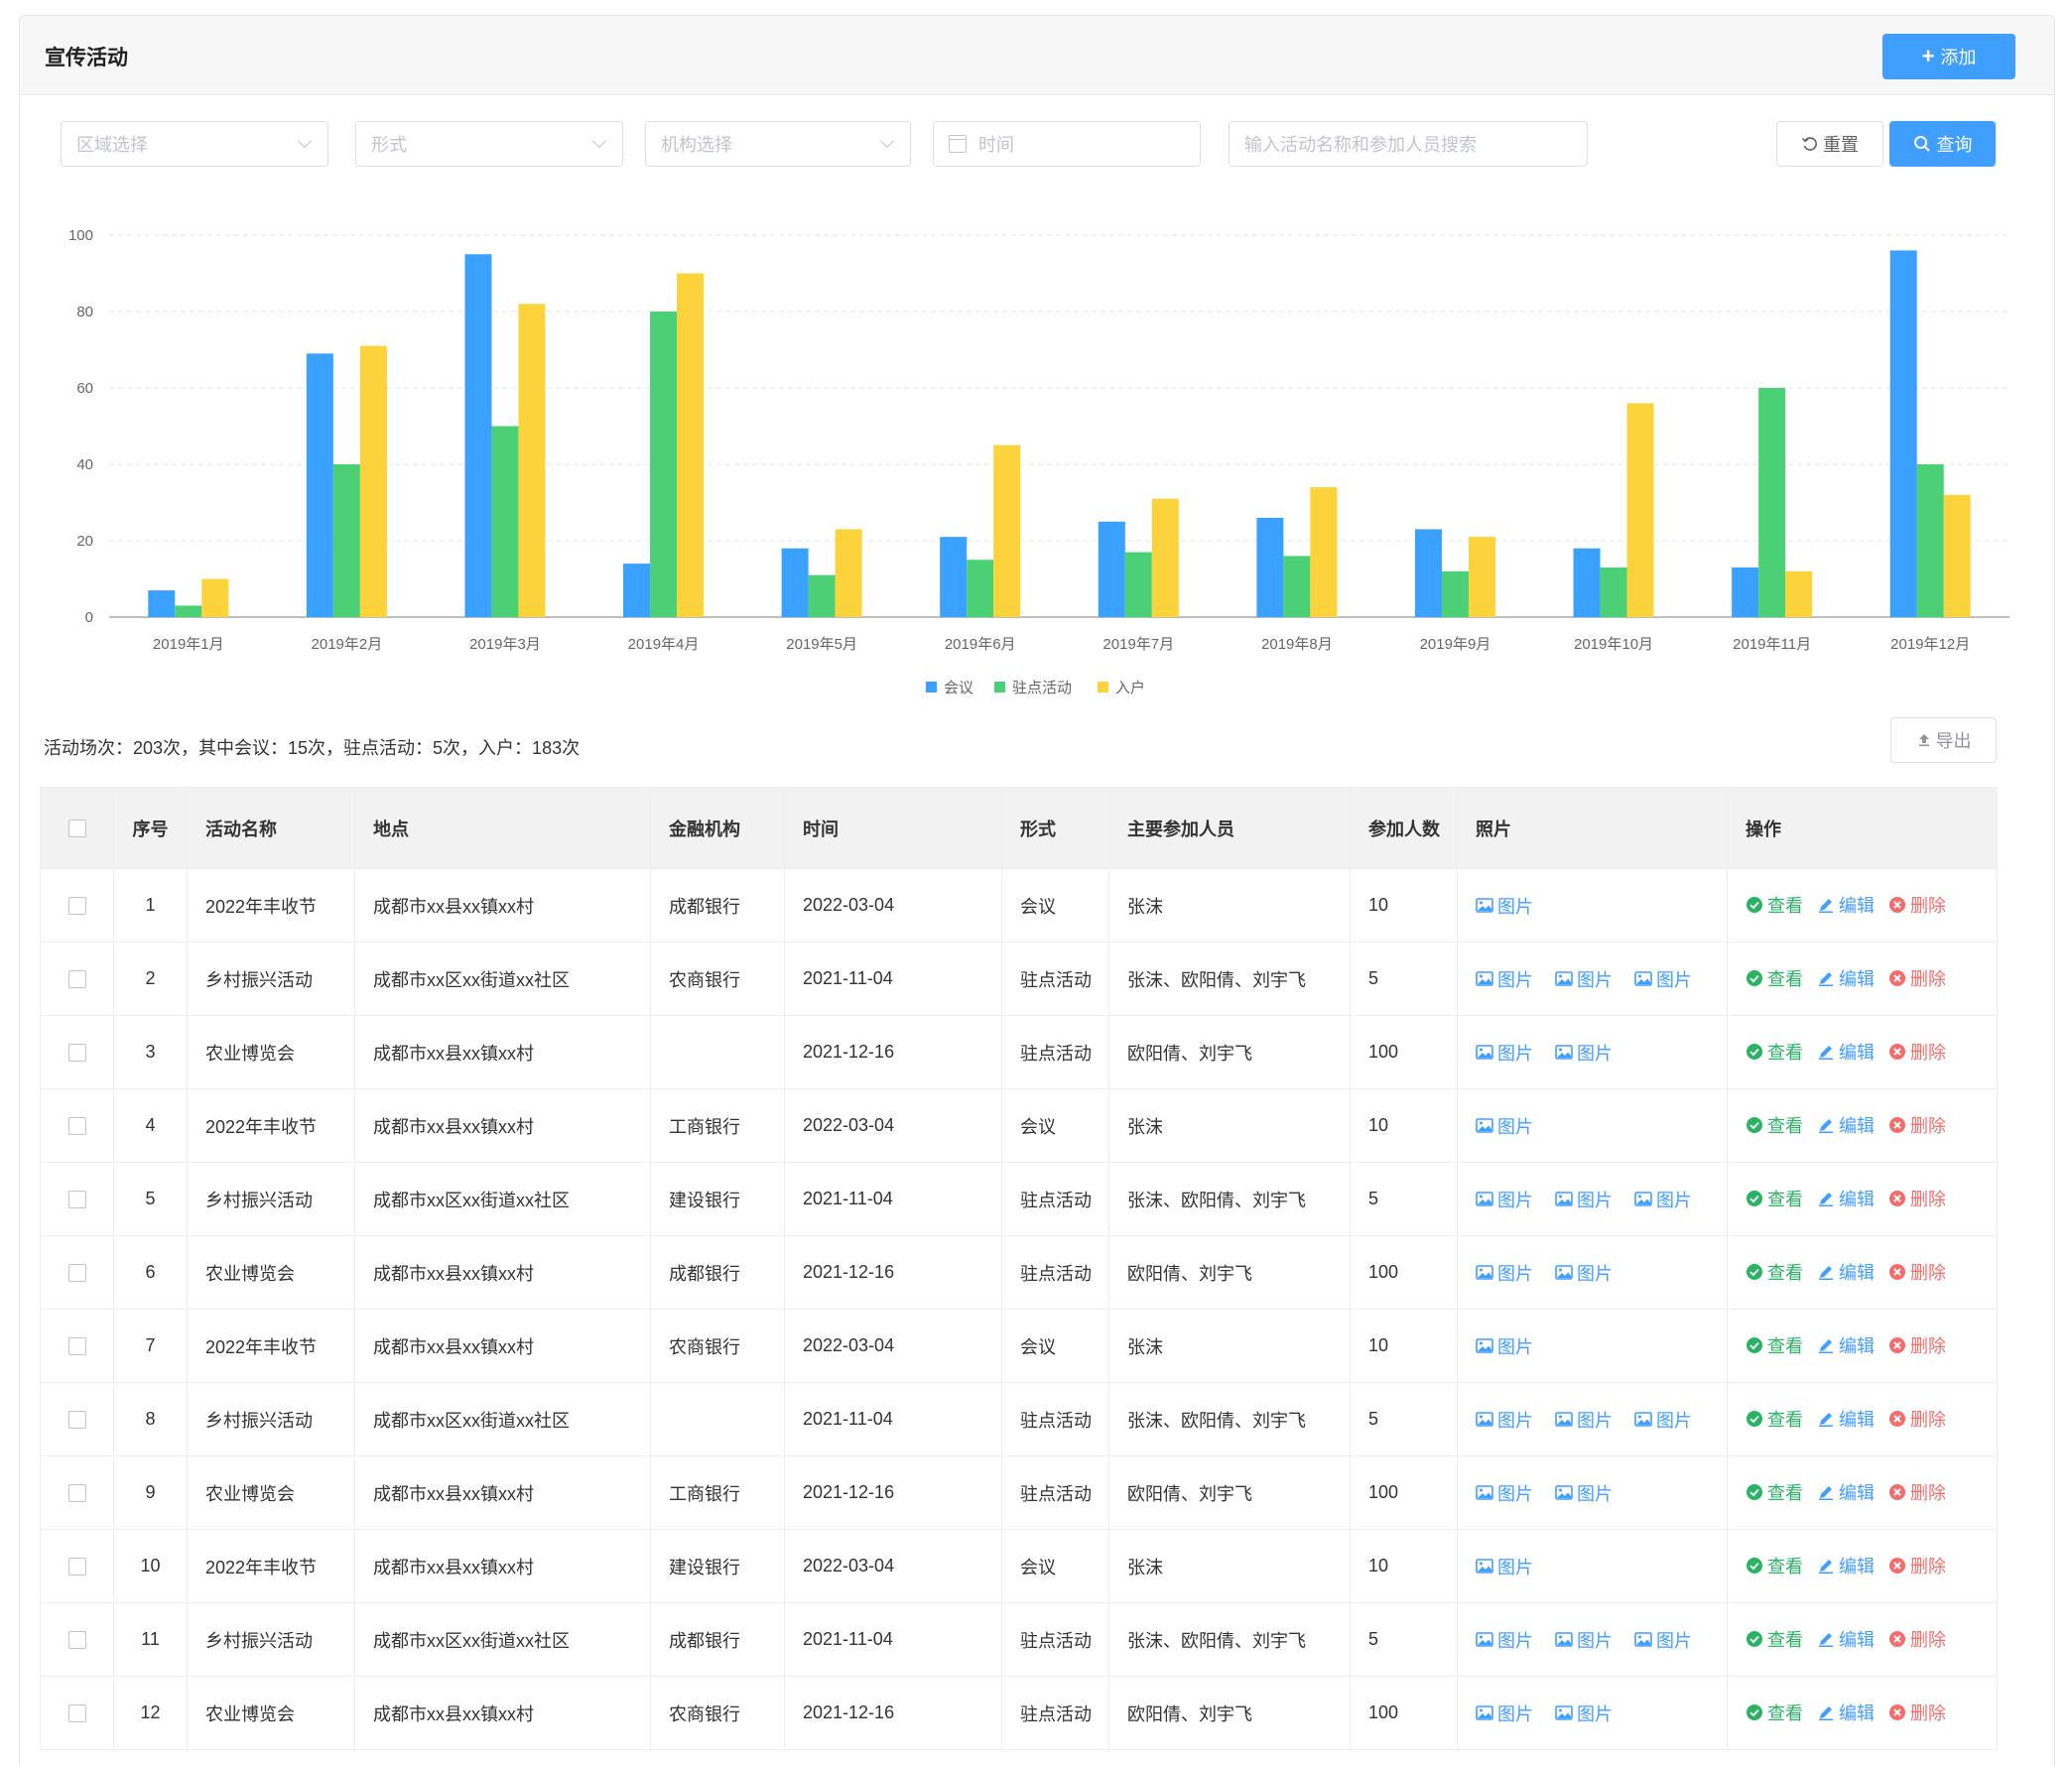 The image size is (2072, 1765). Describe the element at coordinates (1230, 1713) in the screenshot. I see `cell-people: 欧阳倩、刘宇飞` at that location.